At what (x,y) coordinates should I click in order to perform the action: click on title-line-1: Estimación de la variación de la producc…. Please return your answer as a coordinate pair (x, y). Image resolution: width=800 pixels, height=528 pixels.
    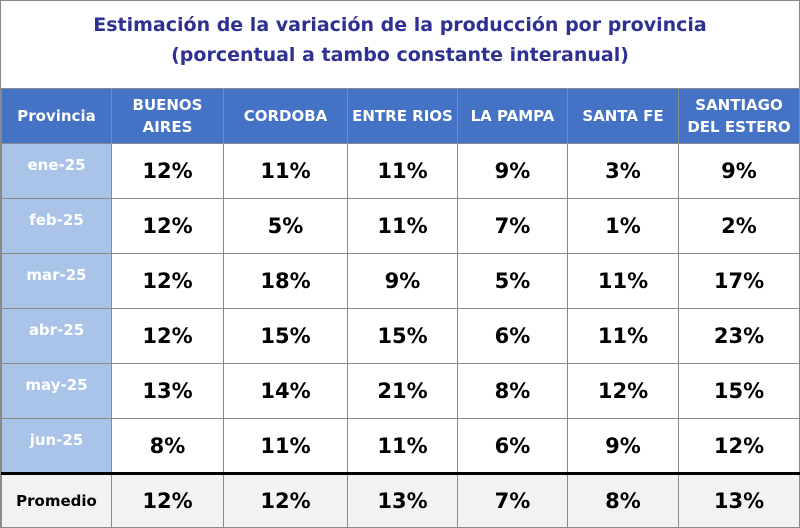
    Looking at the image, I should click on (400, 25).